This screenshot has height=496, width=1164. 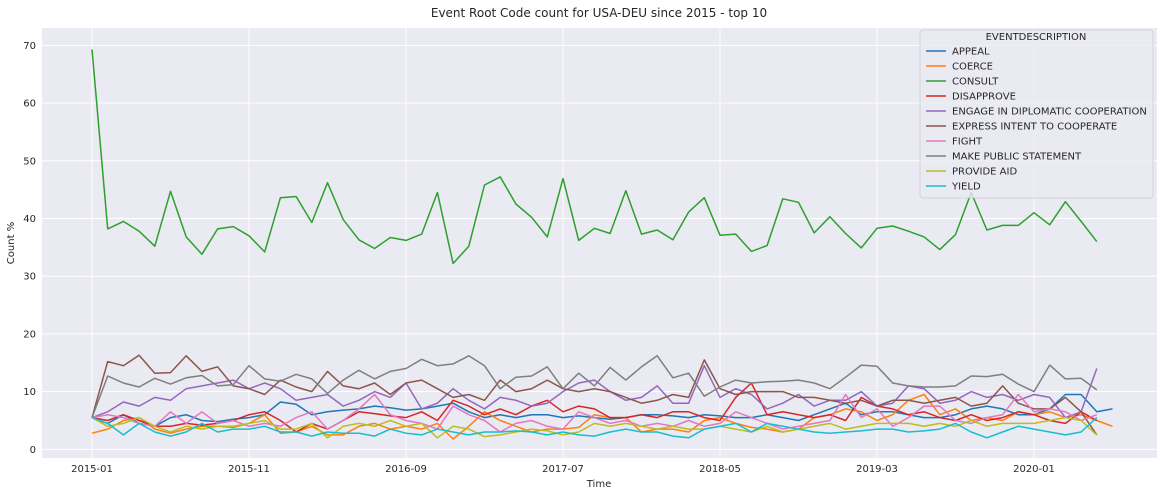 I want to click on series-line-fight, so click(x=594, y=413).